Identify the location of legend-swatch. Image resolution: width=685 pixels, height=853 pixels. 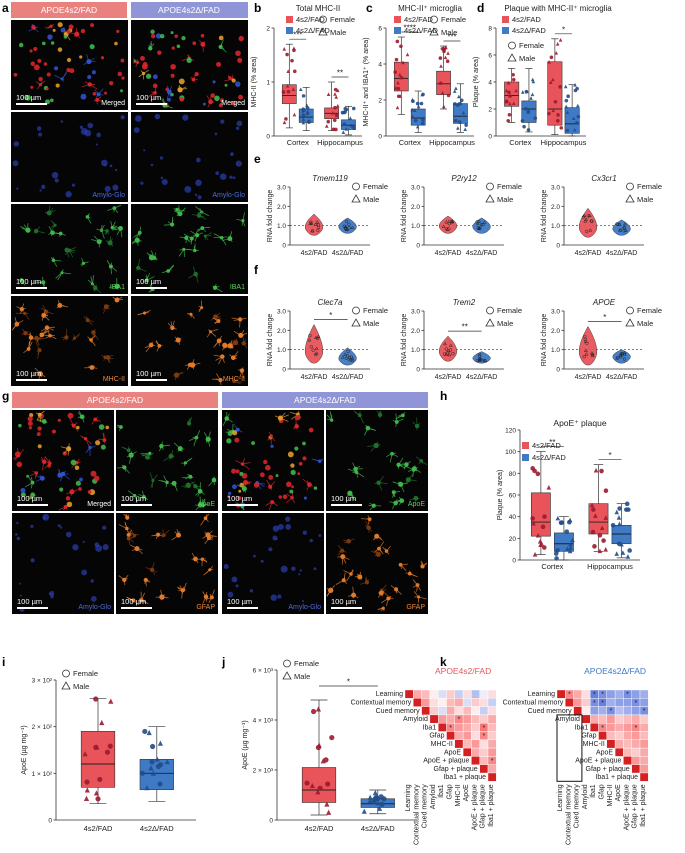
(505, 30).